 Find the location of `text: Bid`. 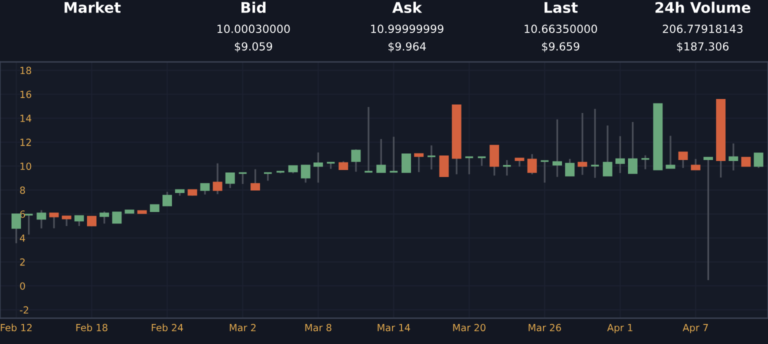

text: Bid is located at coordinates (254, 8).